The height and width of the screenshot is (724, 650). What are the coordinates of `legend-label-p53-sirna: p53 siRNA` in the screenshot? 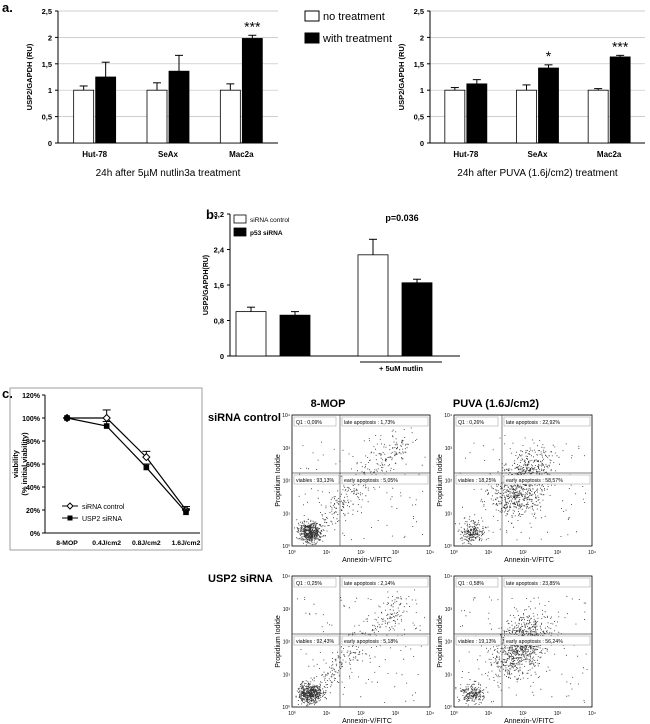 It's located at (266, 233).